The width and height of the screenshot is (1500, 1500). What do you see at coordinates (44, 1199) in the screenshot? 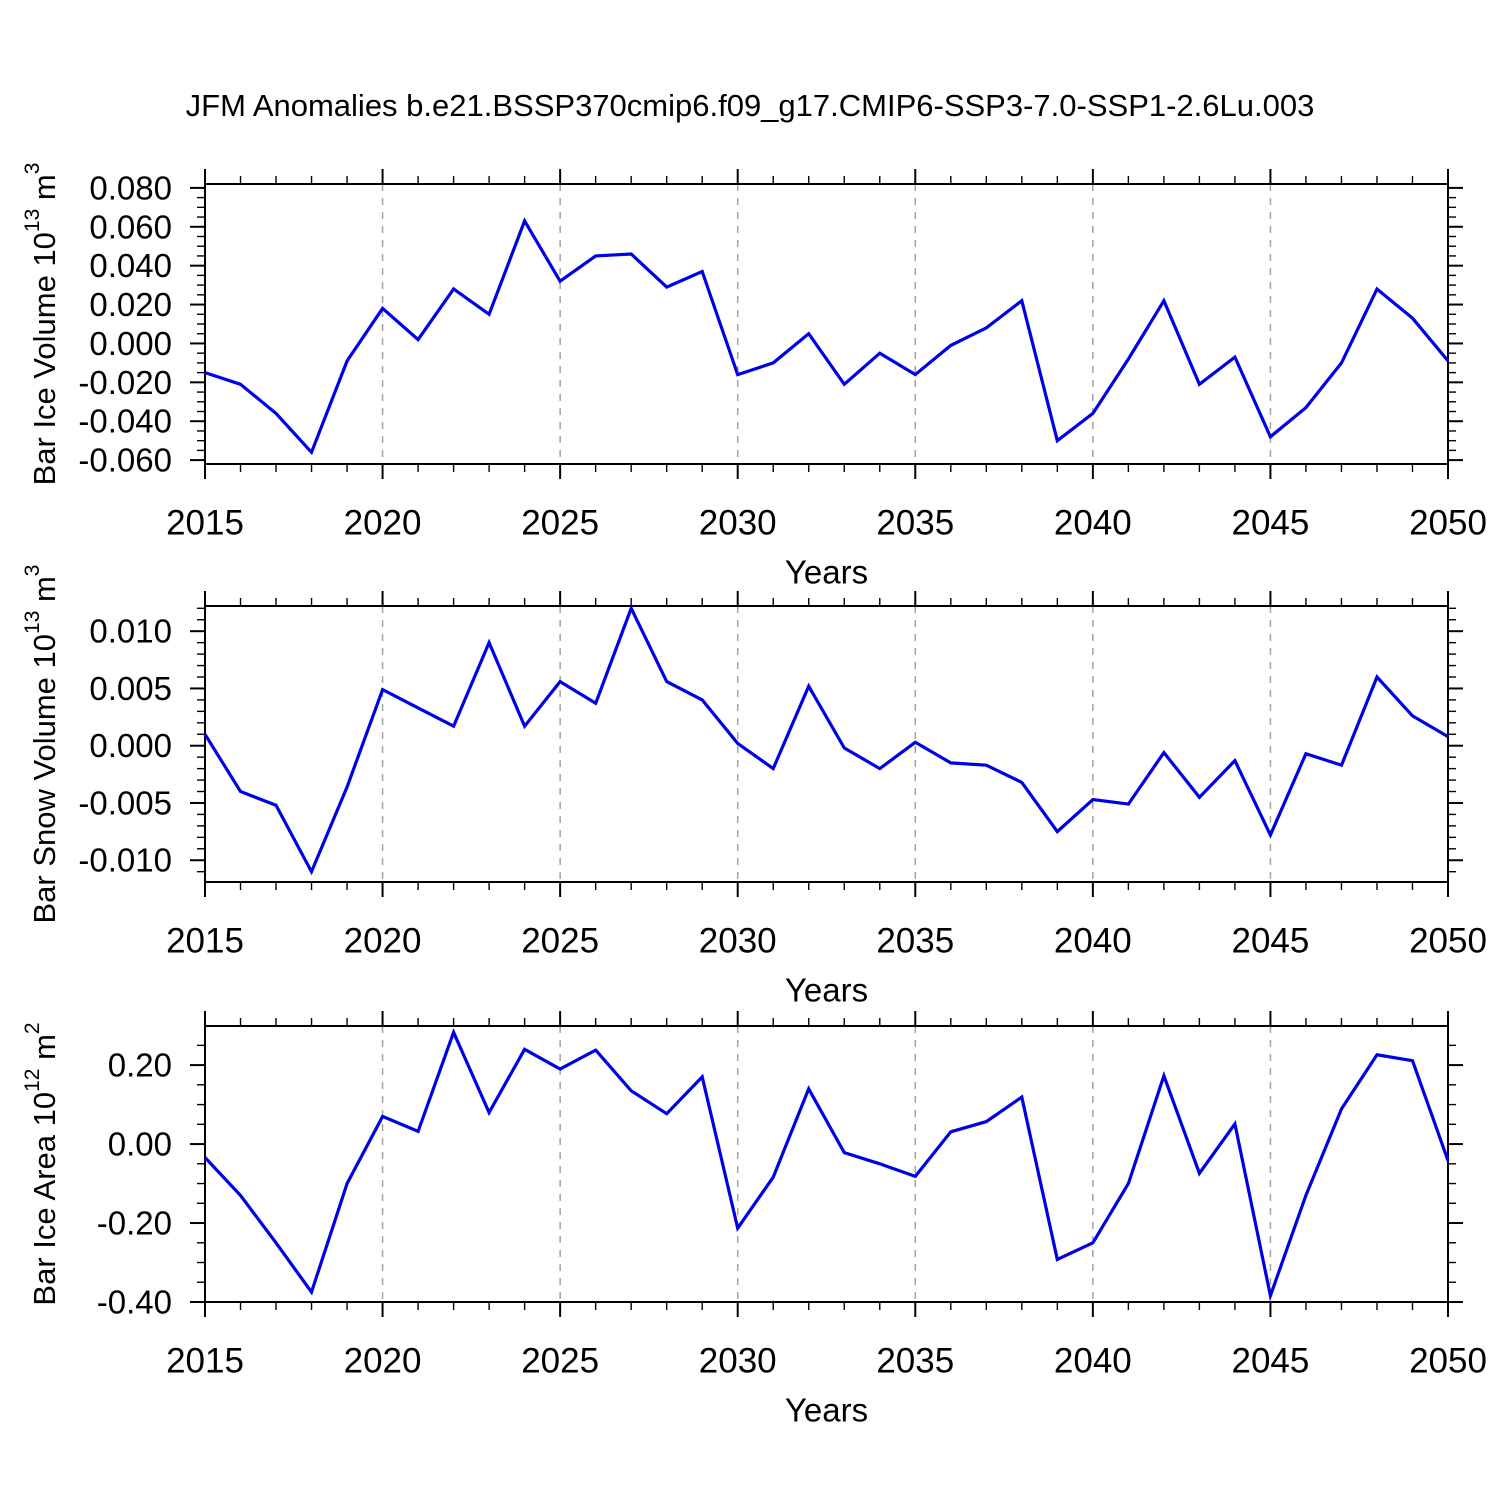
I see `y-axis-title-text: Bar Ice Area 10` at bounding box center [44, 1199].